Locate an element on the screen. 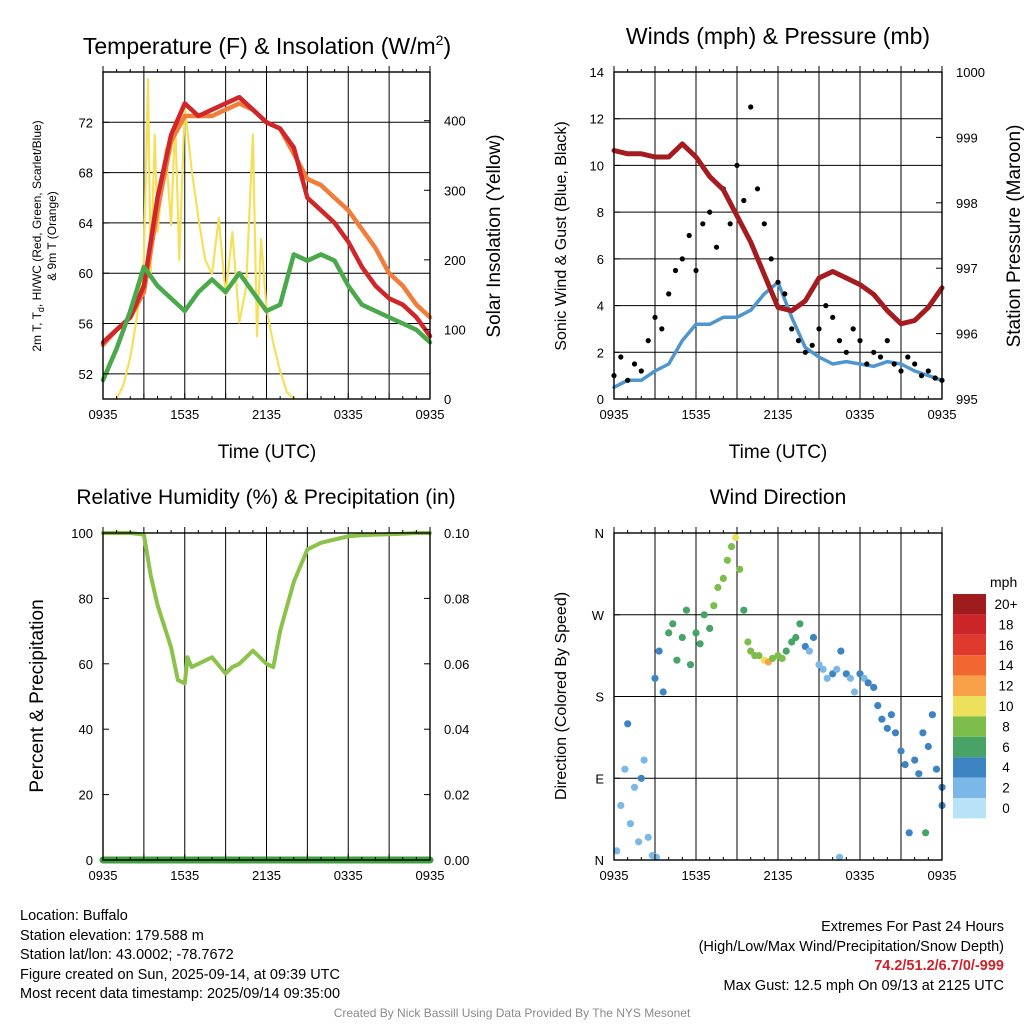  y2-tick-label: 0.06 is located at coordinates (456, 664).